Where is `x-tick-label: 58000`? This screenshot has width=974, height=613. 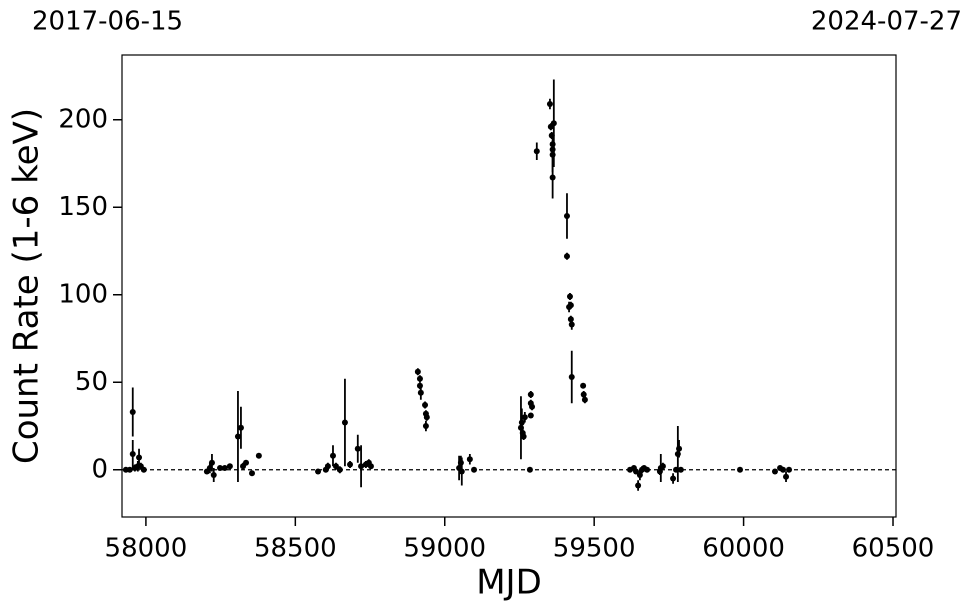 x-tick-label: 58000 is located at coordinates (146, 549).